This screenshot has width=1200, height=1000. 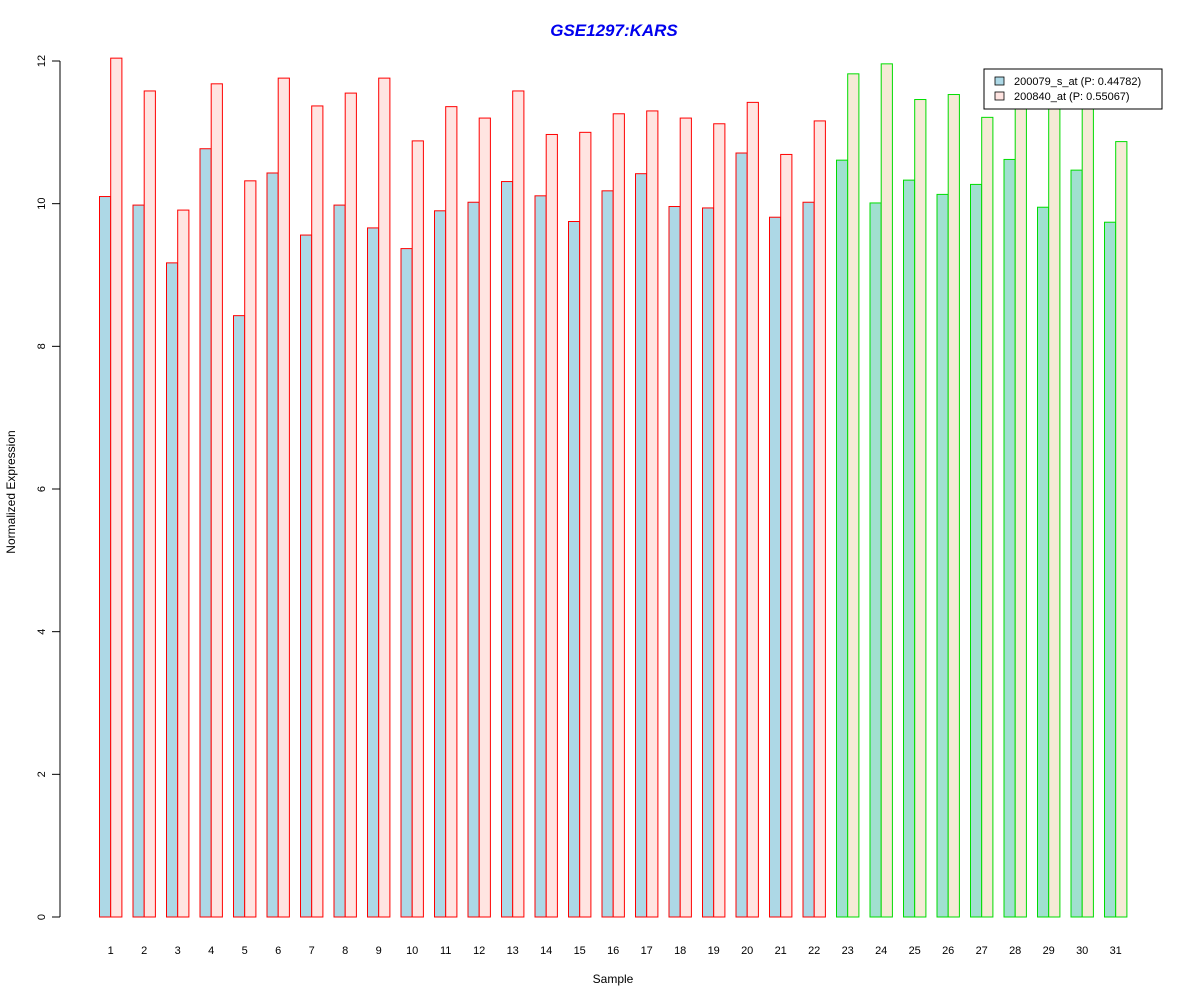 What do you see at coordinates (1077, 82) in the screenshot?
I see `legend-entry-series-1: 200079_s_at (P: 0.44782)` at bounding box center [1077, 82].